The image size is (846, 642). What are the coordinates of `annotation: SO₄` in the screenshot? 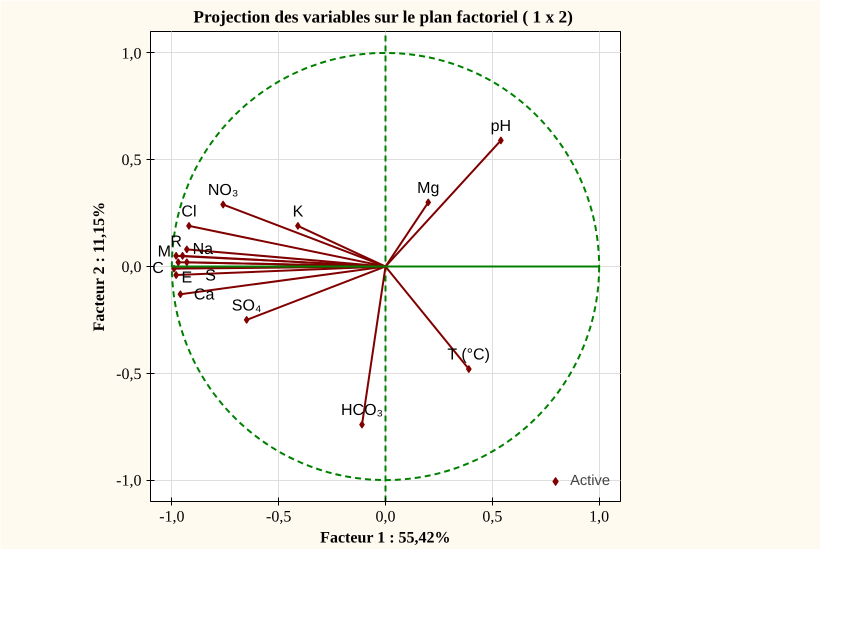 It's located at (247, 305).